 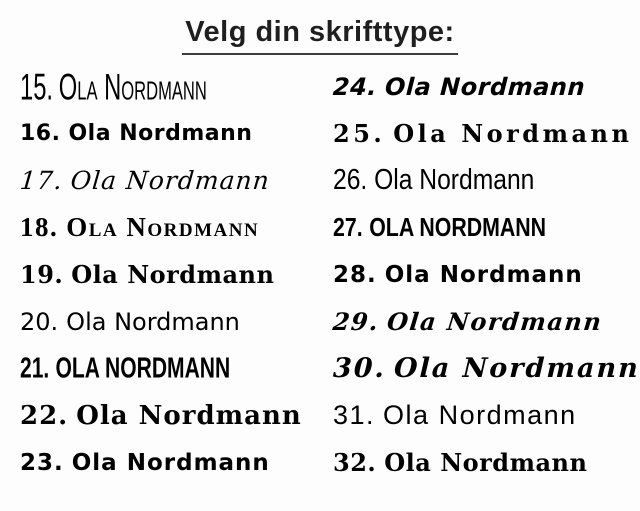 I want to click on header: Velg din skrifttype:, so click(x=320, y=27).